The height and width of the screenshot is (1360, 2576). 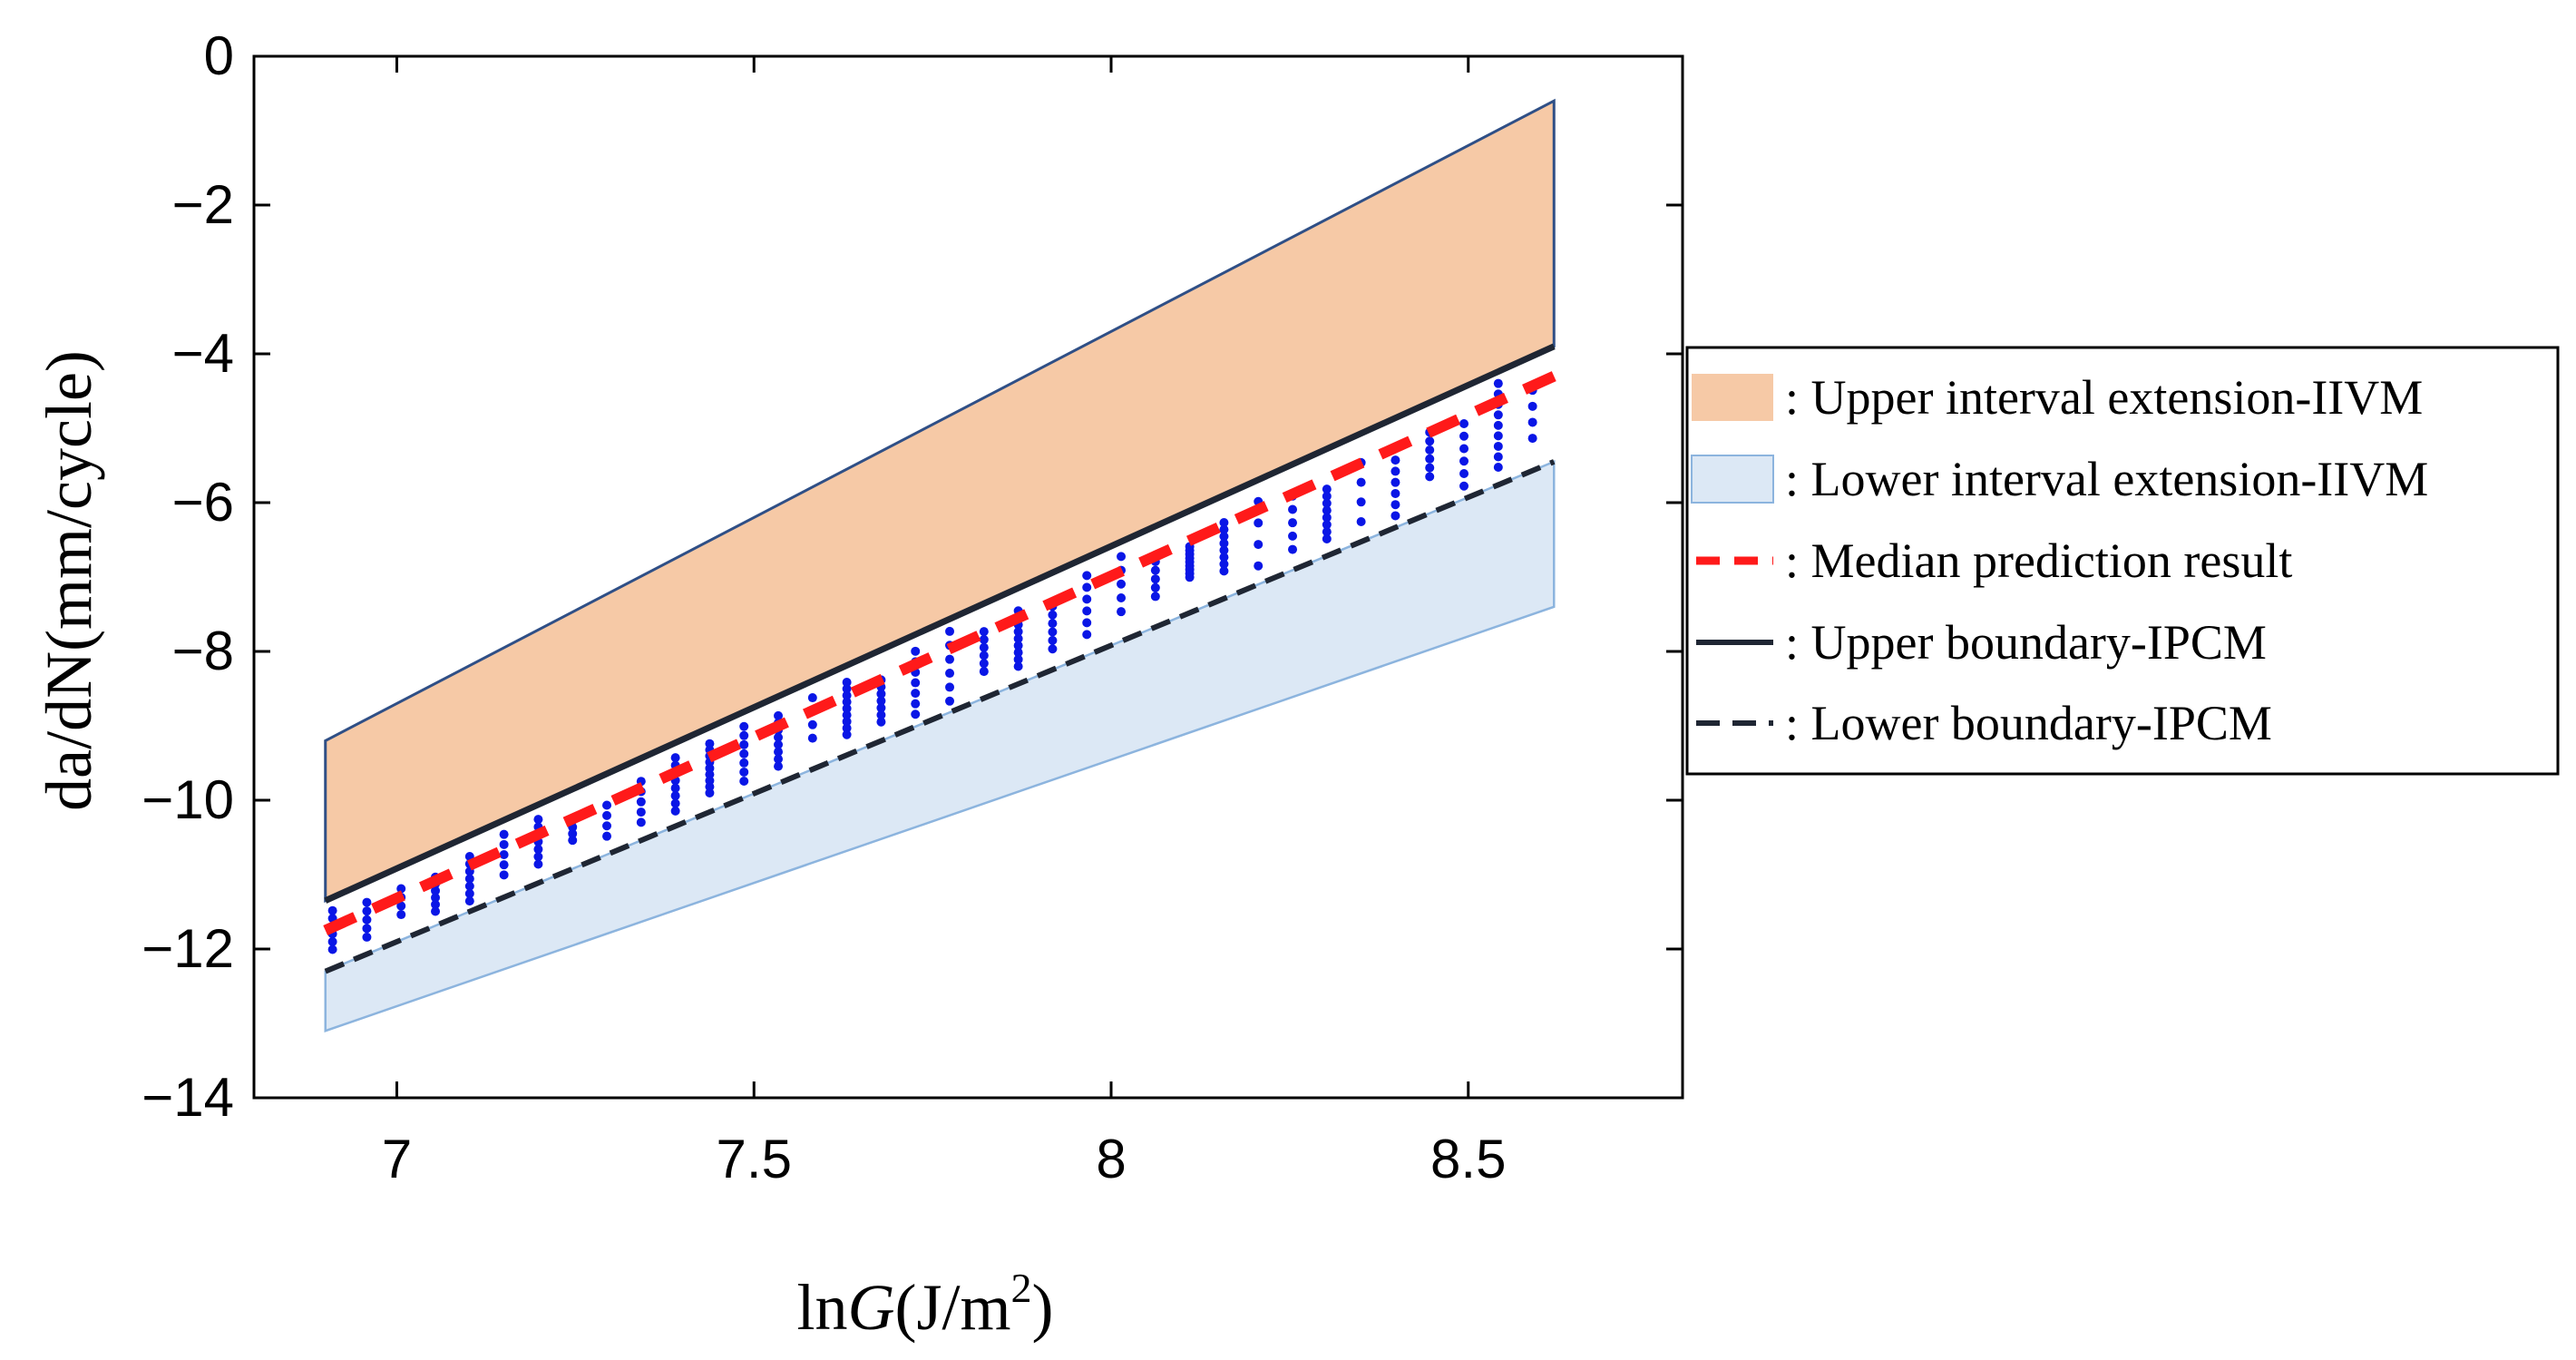 What do you see at coordinates (203, 204) in the screenshot?
I see `y-tick-label: −2` at bounding box center [203, 204].